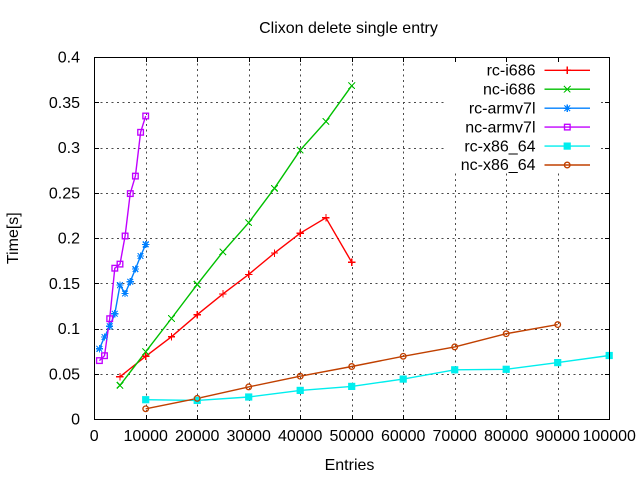  Describe the element at coordinates (511, 71) in the screenshot. I see `svg-text: rc-i686` at that location.